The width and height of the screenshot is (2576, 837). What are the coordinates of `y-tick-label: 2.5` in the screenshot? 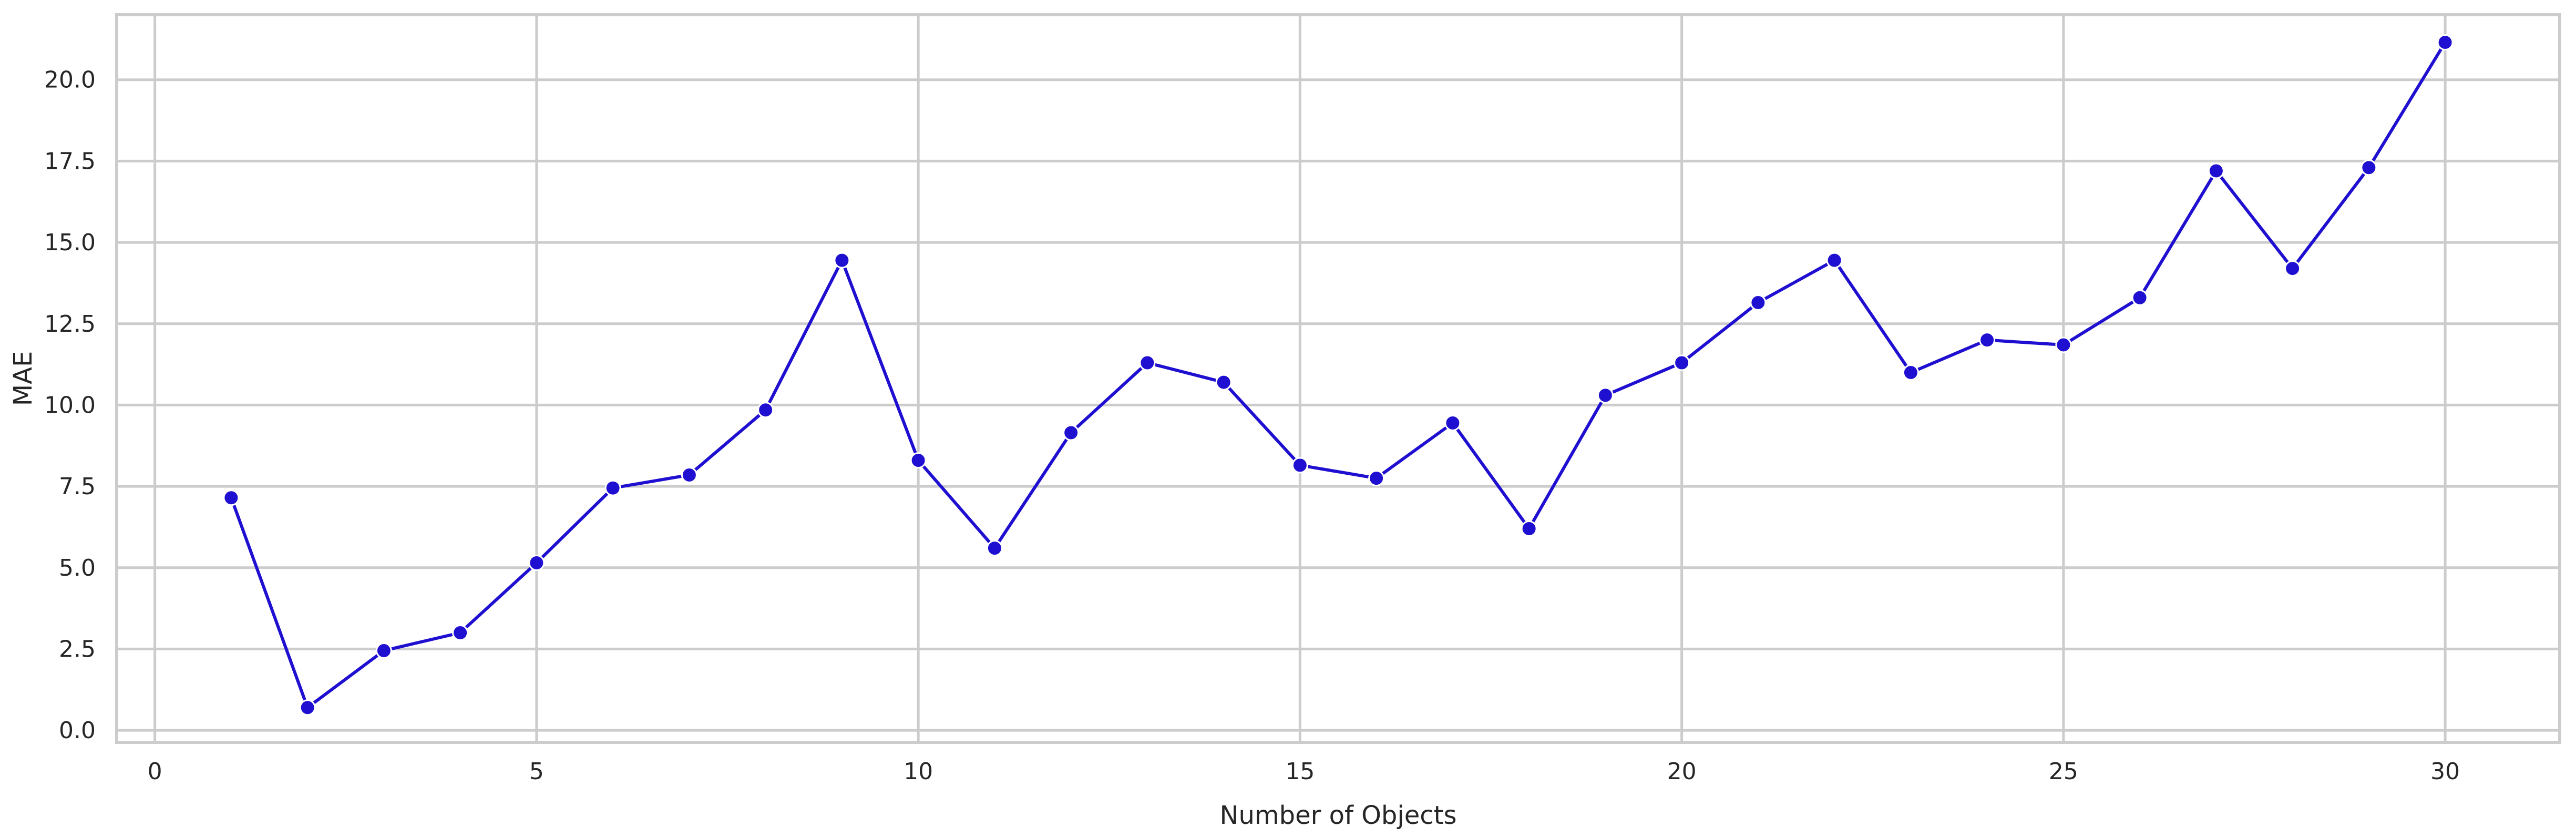 It's located at (77, 649).